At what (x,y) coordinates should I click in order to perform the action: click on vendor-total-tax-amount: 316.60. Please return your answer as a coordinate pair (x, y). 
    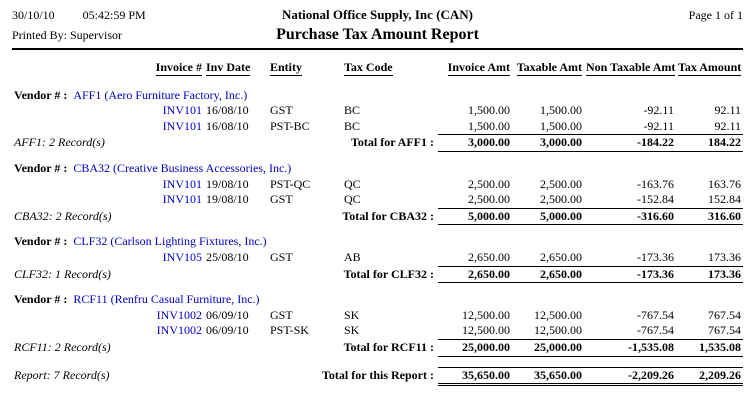
    Looking at the image, I should click on (709, 216).